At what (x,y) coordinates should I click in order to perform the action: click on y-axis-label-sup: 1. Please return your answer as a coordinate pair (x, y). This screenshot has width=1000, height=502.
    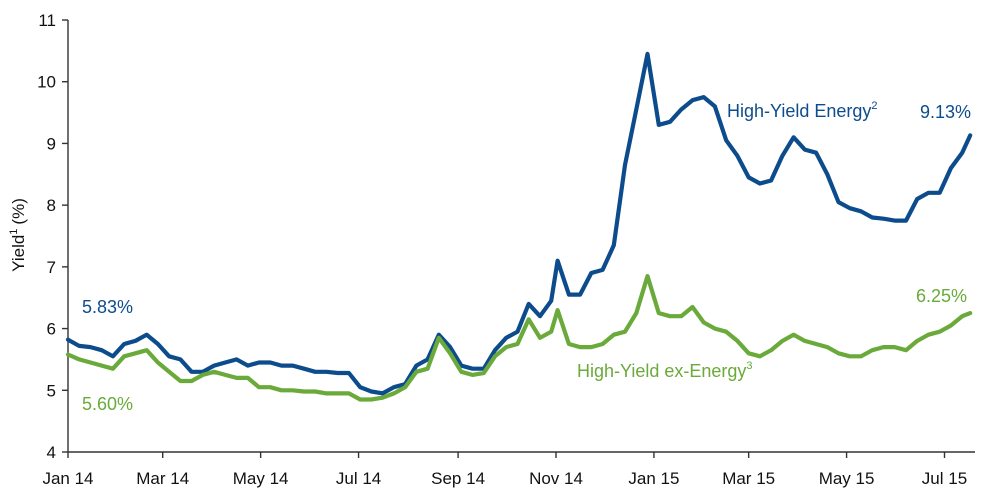
    Looking at the image, I should click on (14, 232).